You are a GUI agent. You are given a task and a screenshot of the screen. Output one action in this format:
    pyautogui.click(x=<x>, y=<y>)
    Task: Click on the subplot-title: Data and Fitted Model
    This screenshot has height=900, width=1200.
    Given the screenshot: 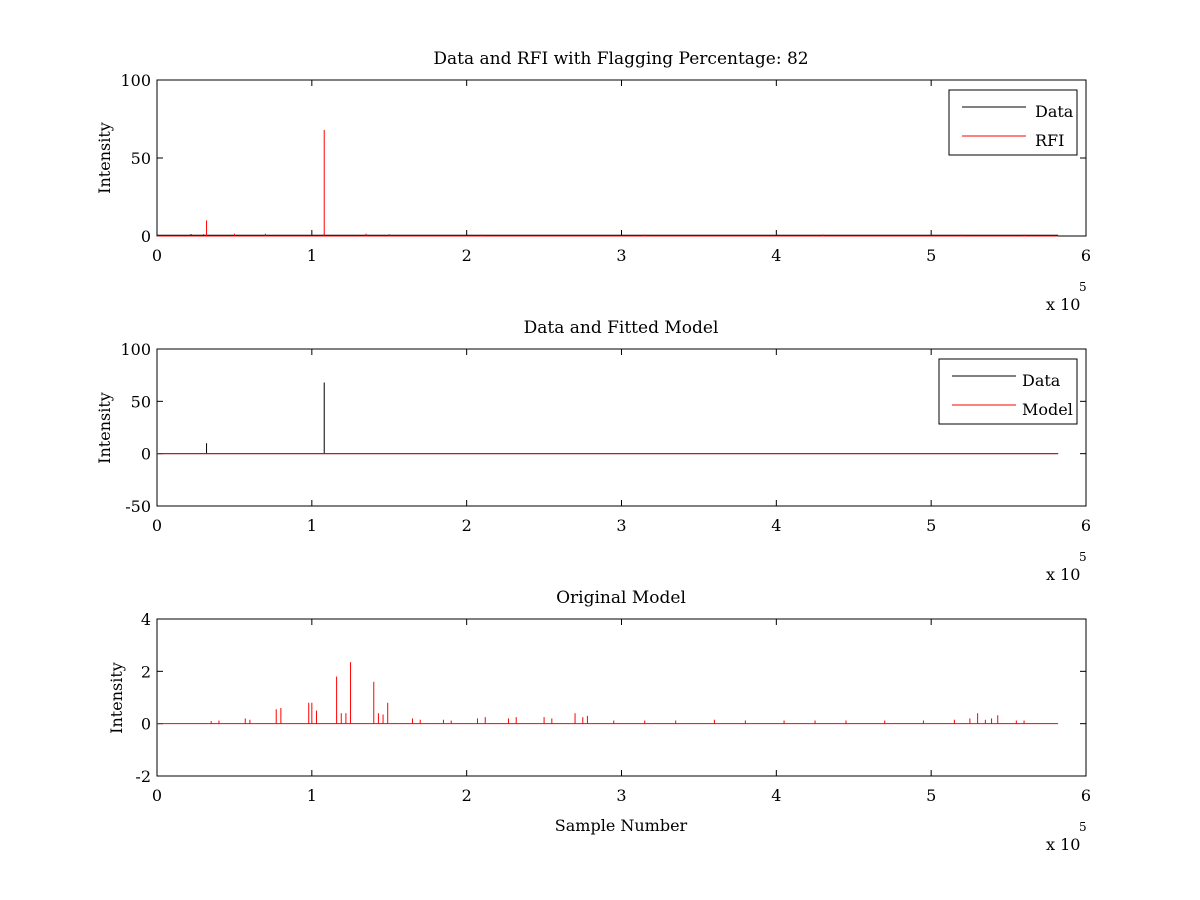 What is the action you would take?
    pyautogui.click(x=621, y=328)
    